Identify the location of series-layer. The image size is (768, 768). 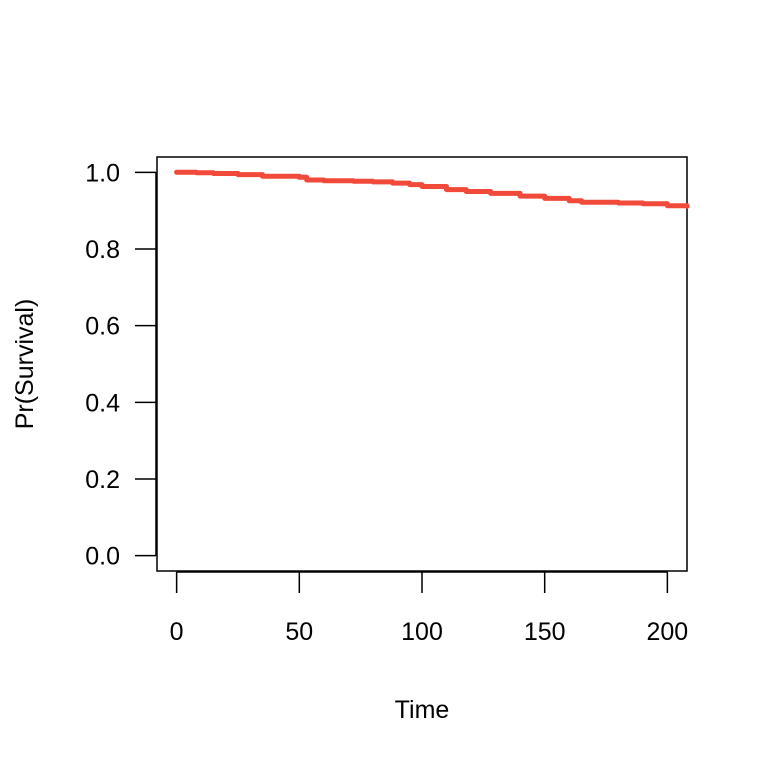
(432, 189).